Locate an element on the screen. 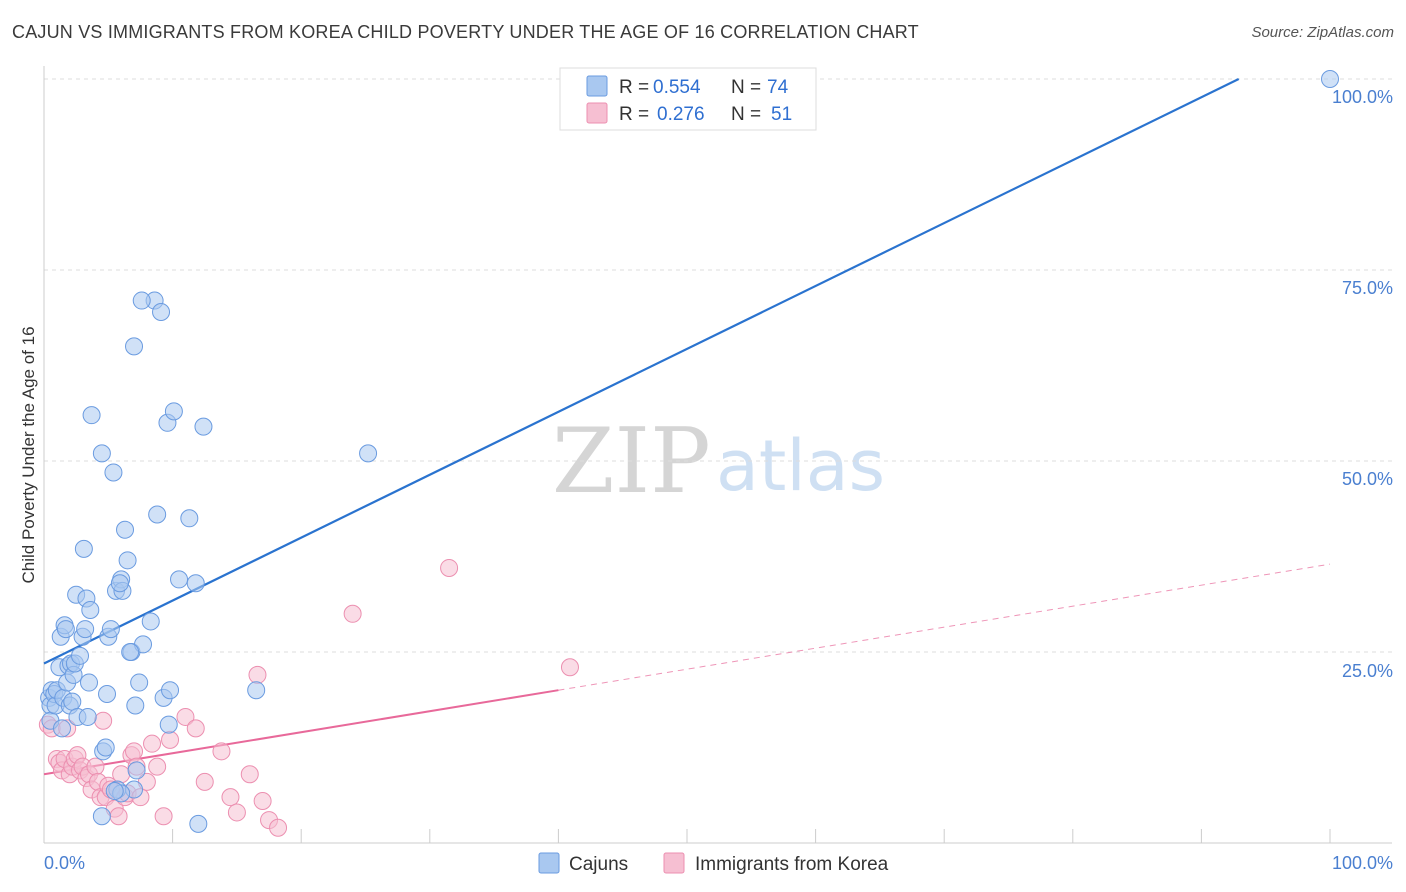 This screenshot has height=892, width=1406. x-tick-label-100: 100.0% is located at coordinates (1362, 863).